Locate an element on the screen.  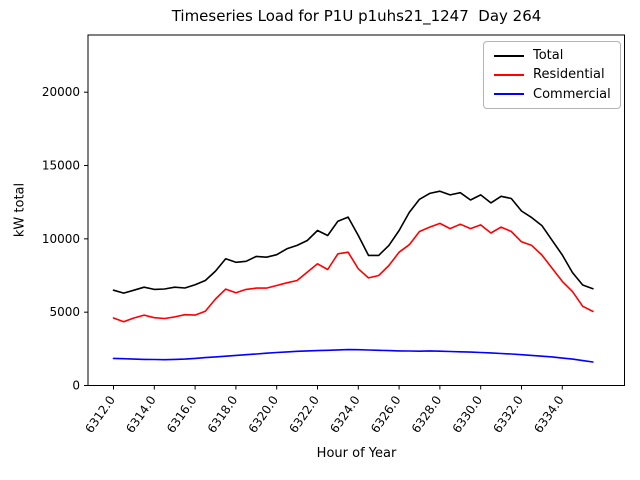
legend-box: Total Residential Commercial is located at coordinates (552, 75).